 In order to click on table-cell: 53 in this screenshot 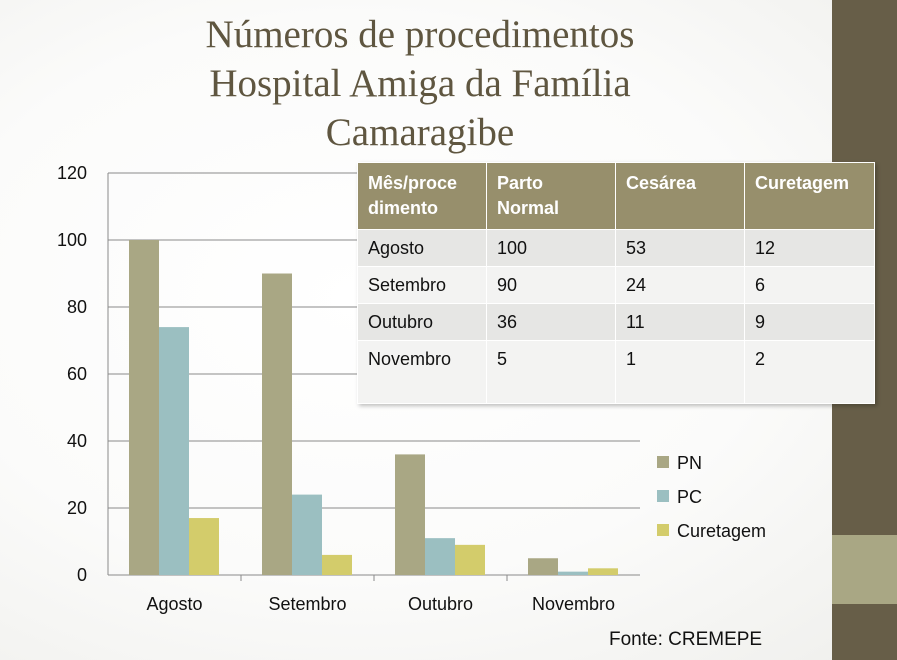, I will do `click(680, 248)`.